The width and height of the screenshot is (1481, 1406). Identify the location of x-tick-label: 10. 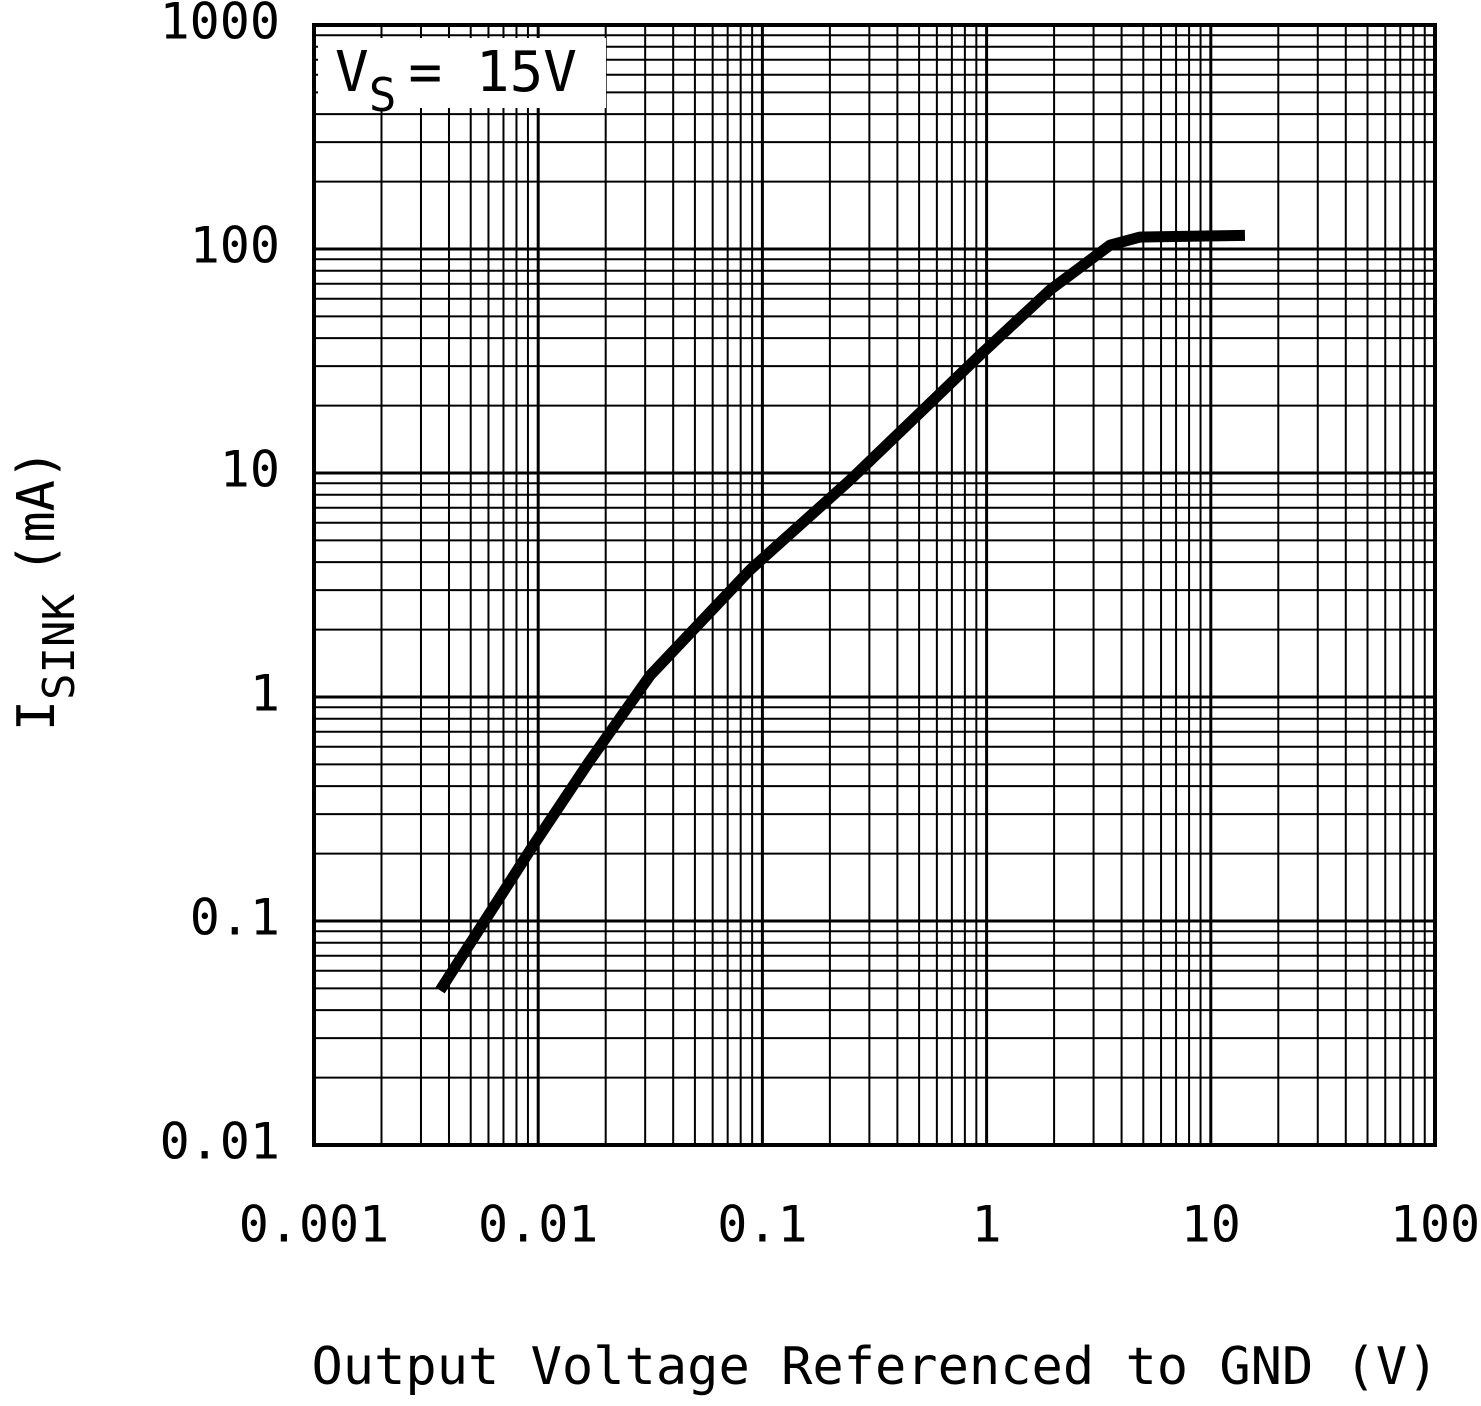
(1211, 1225).